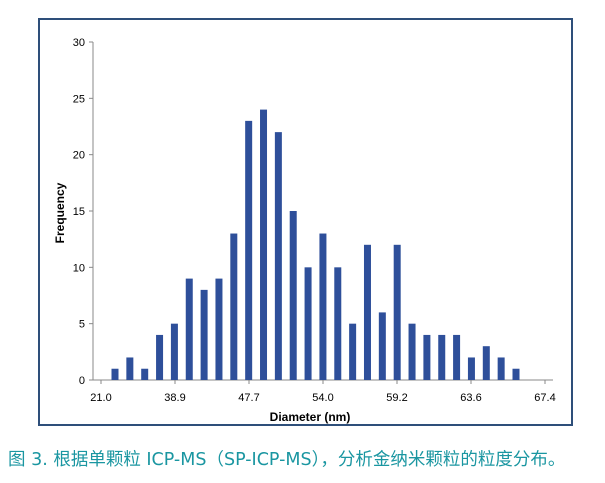 The height and width of the screenshot is (483, 605). Describe the element at coordinates (82, 325) in the screenshot. I see `y-tick-label: 5` at that location.